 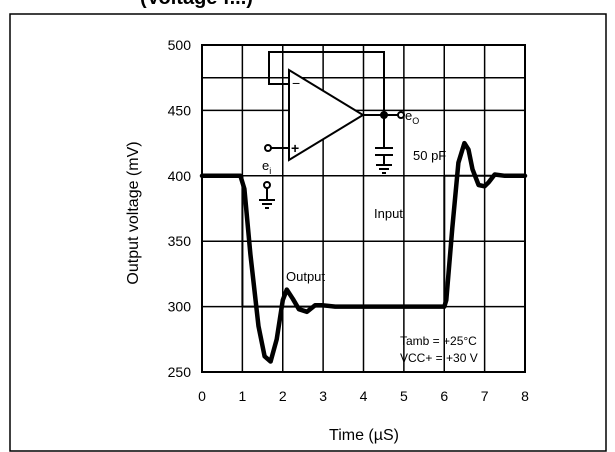 What do you see at coordinates (295, 148) in the screenshot?
I see `opamp-plus-sign: +` at bounding box center [295, 148].